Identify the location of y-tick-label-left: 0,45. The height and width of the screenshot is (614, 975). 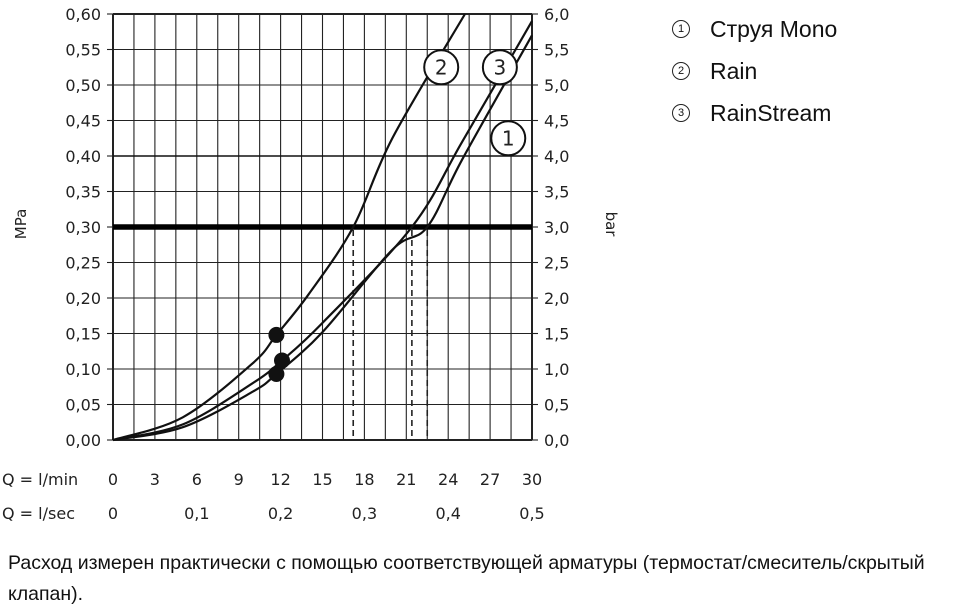
(83, 121).